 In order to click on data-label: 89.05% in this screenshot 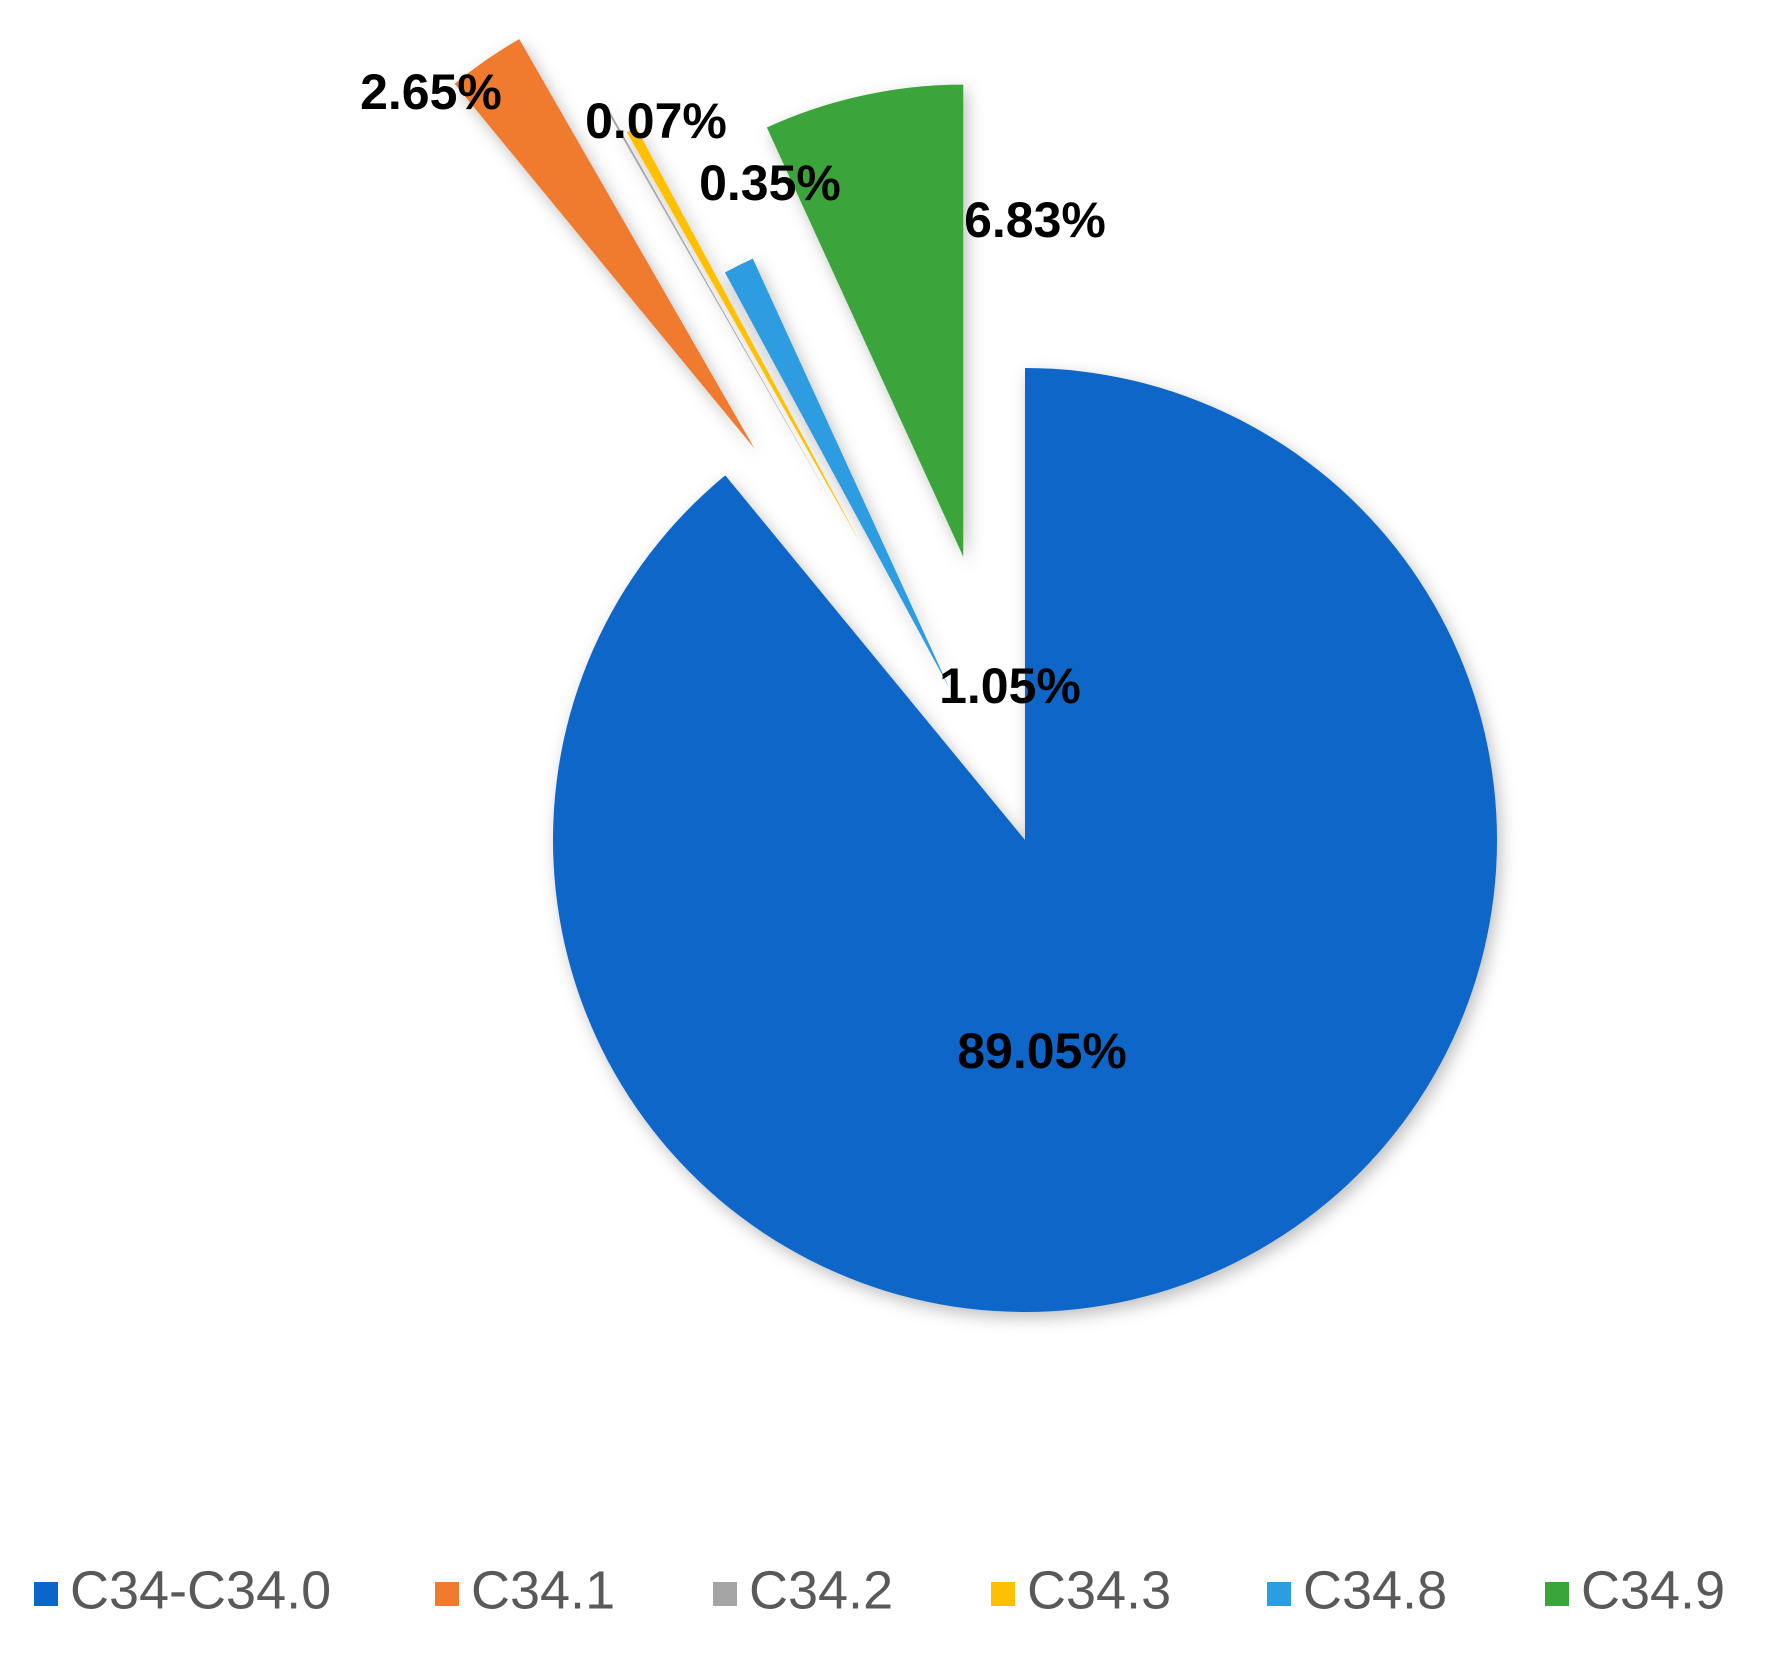, I will do `click(1042, 1051)`.